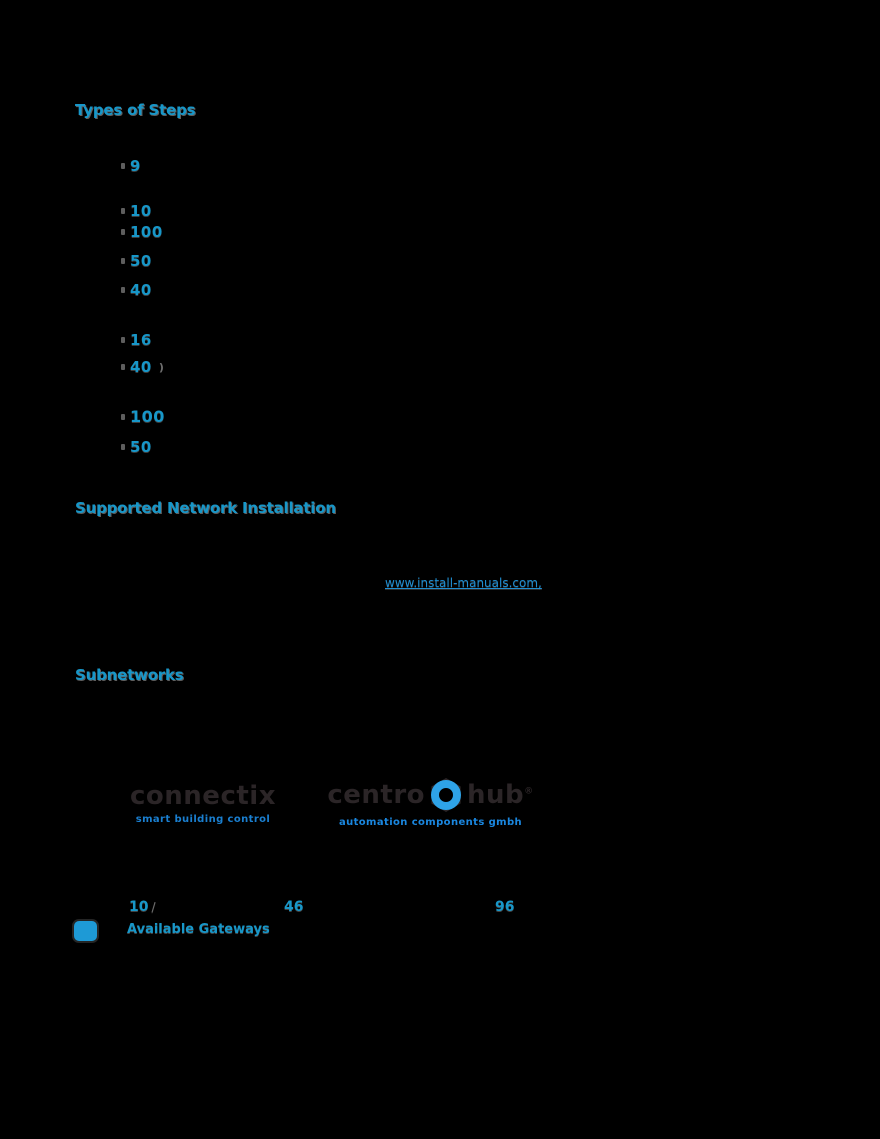 This screenshot has height=1139, width=880. What do you see at coordinates (505, 907) in the screenshot?
I see `footer-page-ref-right: 96` at bounding box center [505, 907].